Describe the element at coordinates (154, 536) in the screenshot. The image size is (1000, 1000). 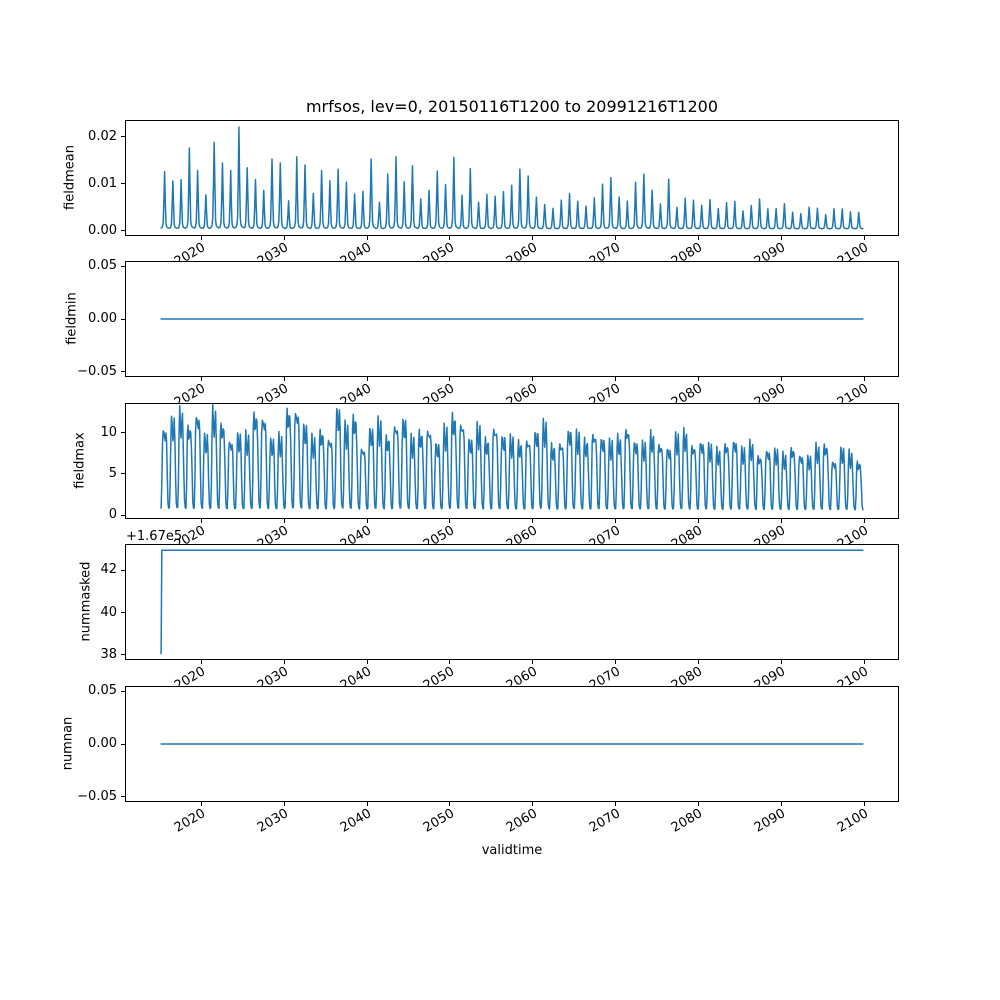
I see `y-offset-text: +1.67e5` at that location.